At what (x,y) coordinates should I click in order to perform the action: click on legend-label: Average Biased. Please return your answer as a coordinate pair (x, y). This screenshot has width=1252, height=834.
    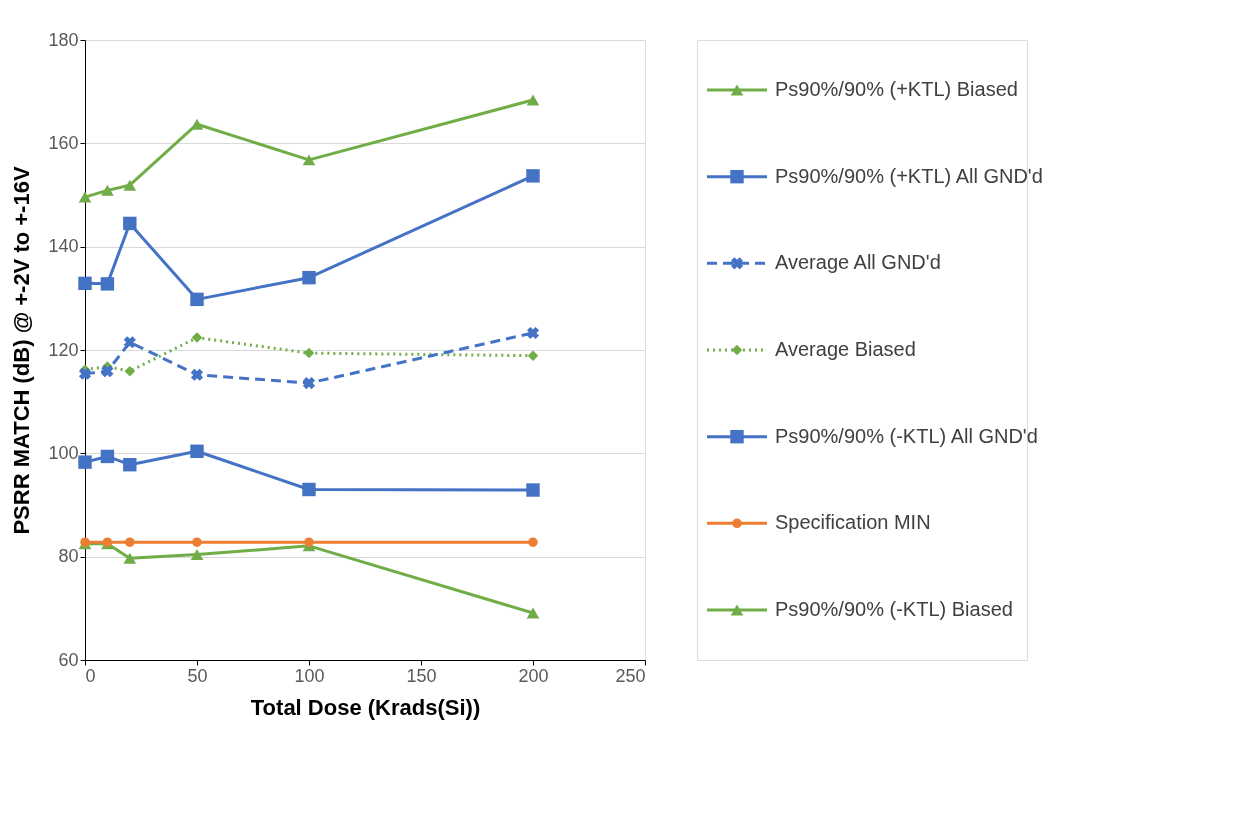
    Looking at the image, I should click on (845, 349).